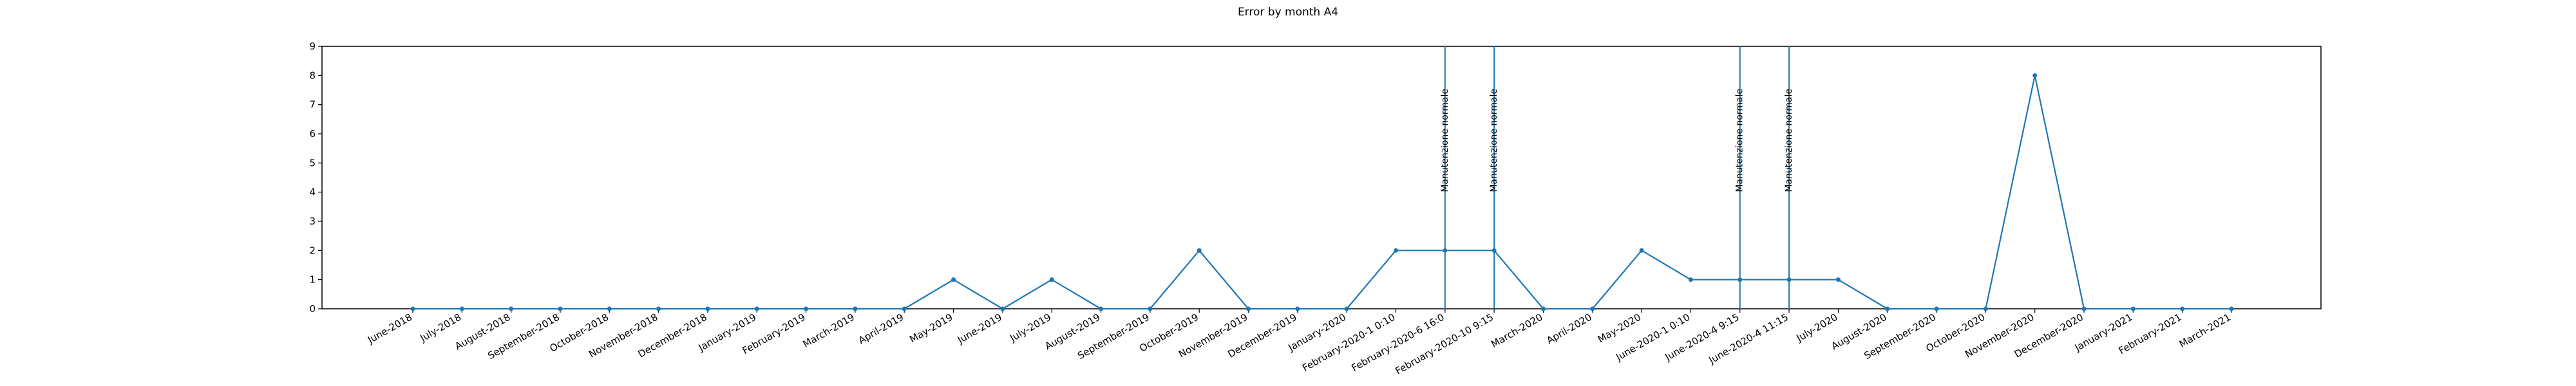  Describe the element at coordinates (1516, 330) in the screenshot. I see `x-tick-label: March-2020` at that location.